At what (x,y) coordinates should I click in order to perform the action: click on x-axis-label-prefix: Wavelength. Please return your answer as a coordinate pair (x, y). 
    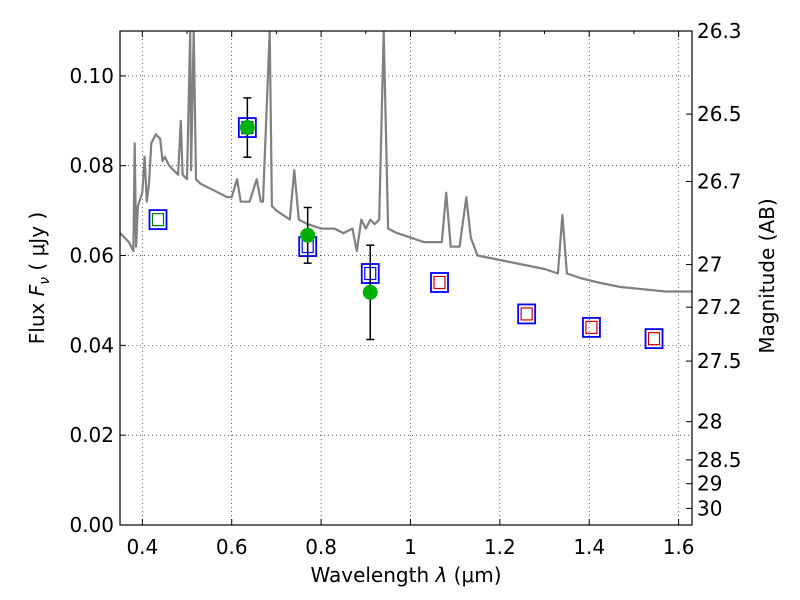
    Looking at the image, I should click on (372, 575).